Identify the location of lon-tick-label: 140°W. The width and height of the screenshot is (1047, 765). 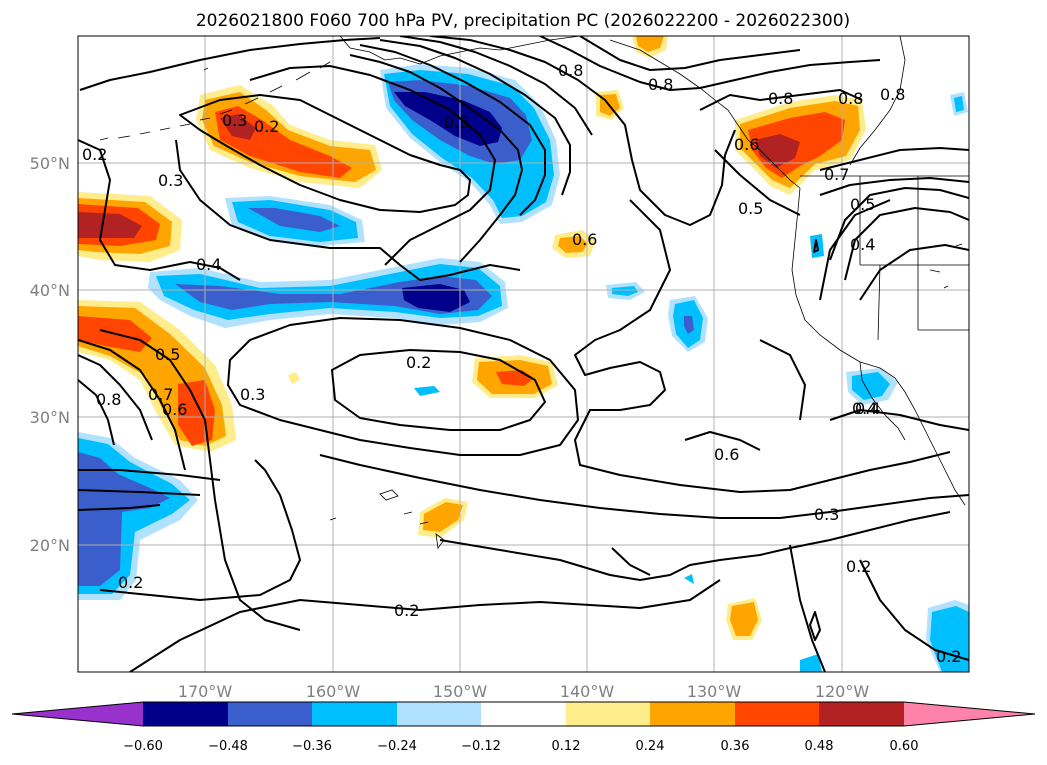
(587, 691).